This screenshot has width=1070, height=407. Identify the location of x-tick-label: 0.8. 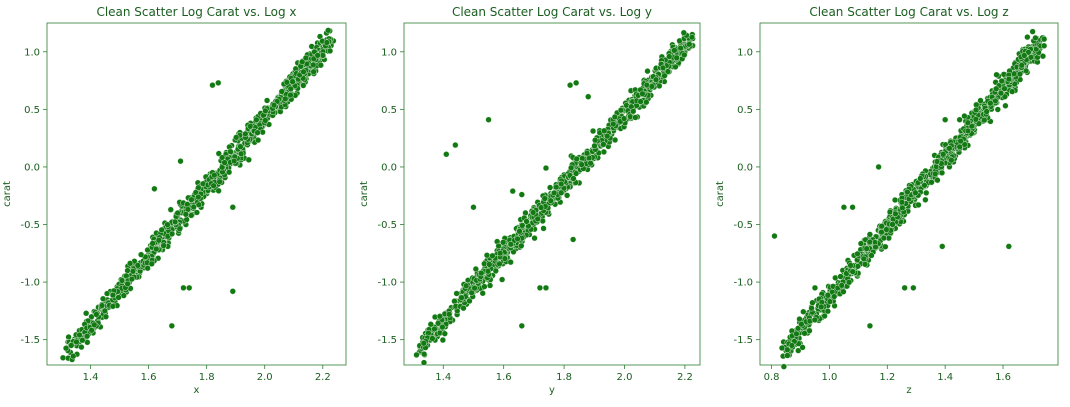
(772, 377).